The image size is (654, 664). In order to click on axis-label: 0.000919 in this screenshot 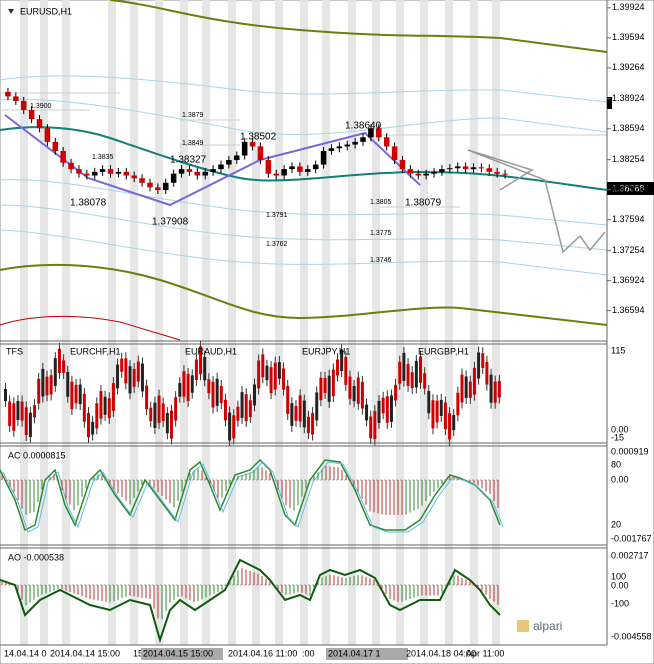, I will do `click(630, 451)`.